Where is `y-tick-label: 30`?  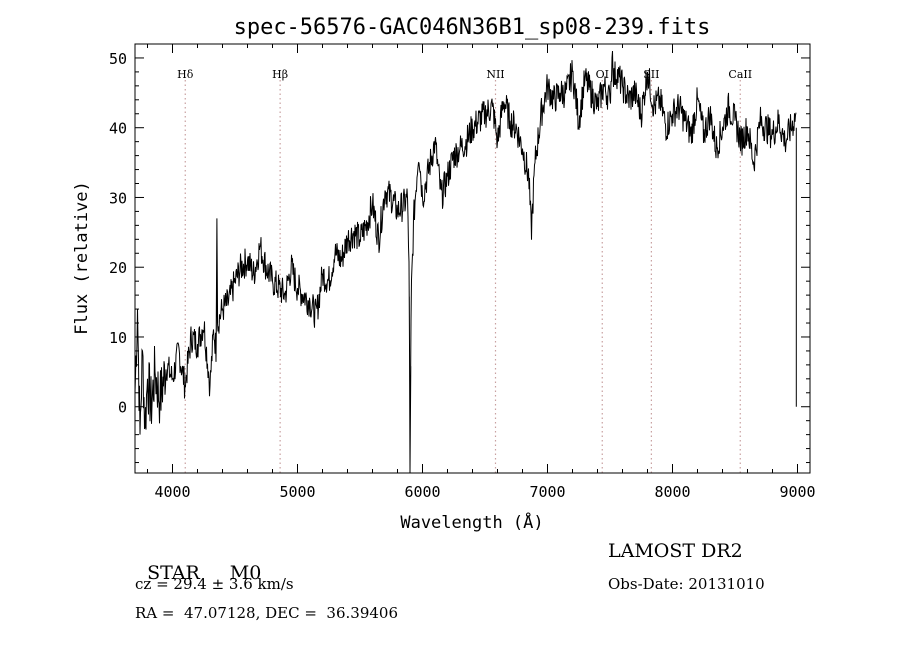
y-tick-label: 30 is located at coordinates (118, 198).